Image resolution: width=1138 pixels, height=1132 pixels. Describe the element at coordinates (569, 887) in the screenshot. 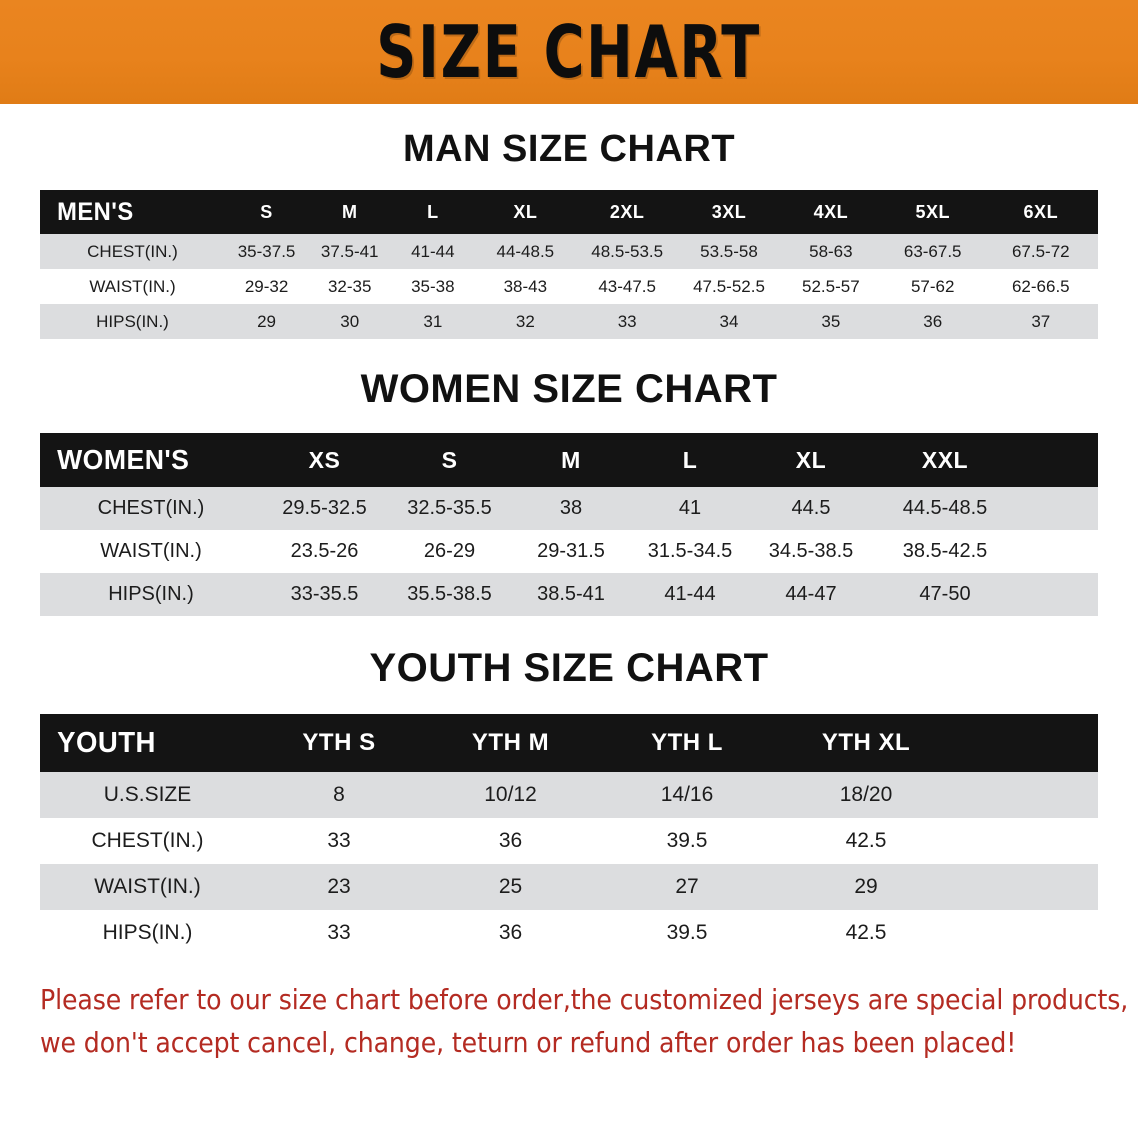

I see `table-row: WAIST(IN.) 23 25 27 29` at that location.